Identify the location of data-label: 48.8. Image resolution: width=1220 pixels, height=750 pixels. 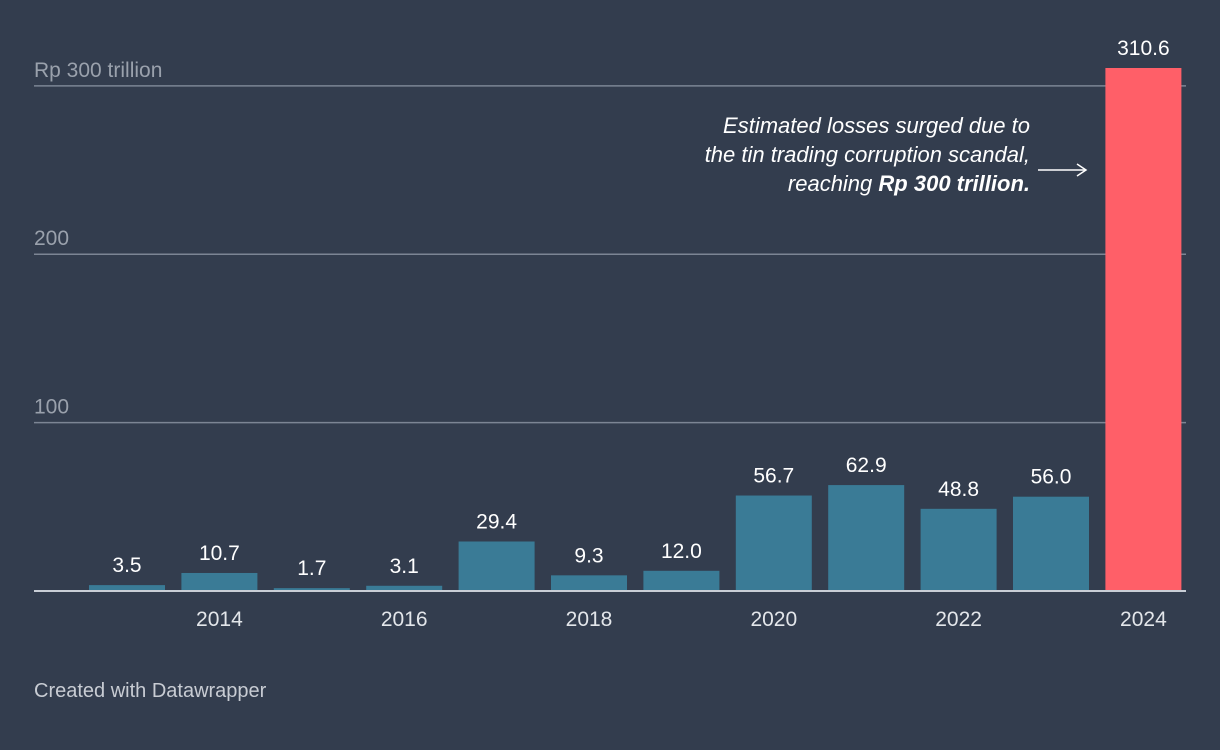
(958, 489).